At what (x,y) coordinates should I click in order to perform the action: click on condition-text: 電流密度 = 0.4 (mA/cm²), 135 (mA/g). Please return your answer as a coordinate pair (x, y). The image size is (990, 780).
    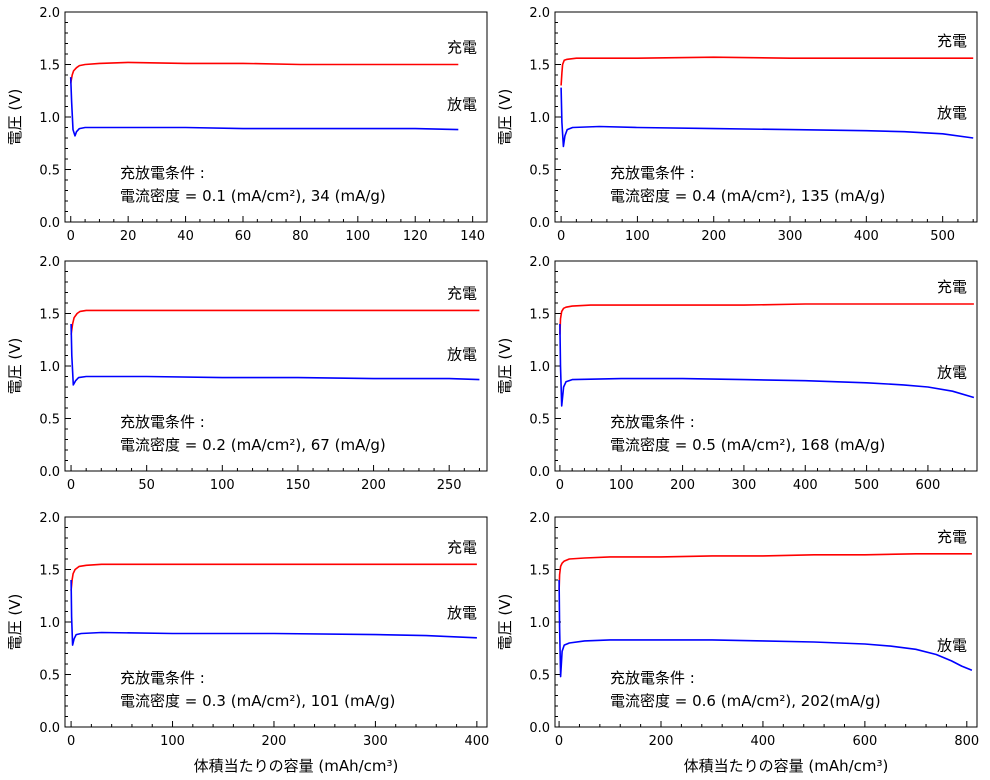
    Looking at the image, I should click on (747, 196).